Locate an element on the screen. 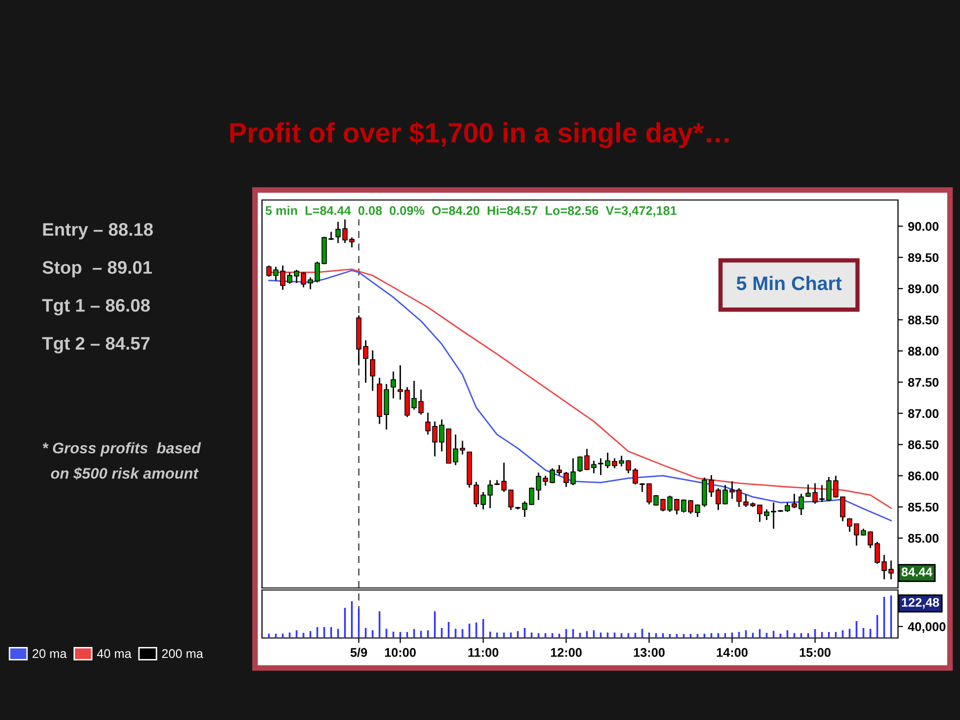  x-tick-label: 13:00 is located at coordinates (649, 652).